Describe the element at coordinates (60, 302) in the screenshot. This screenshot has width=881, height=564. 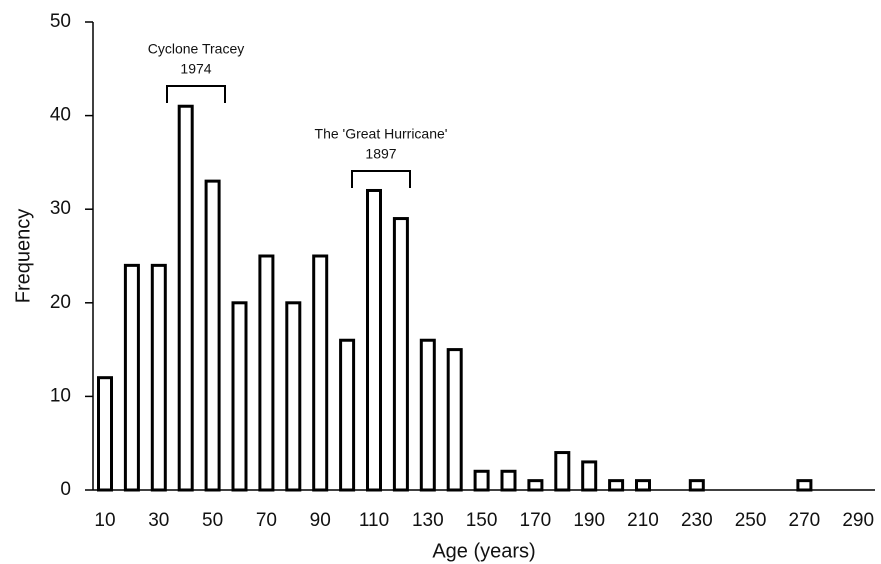
I see `y-tick-label: 20` at that location.